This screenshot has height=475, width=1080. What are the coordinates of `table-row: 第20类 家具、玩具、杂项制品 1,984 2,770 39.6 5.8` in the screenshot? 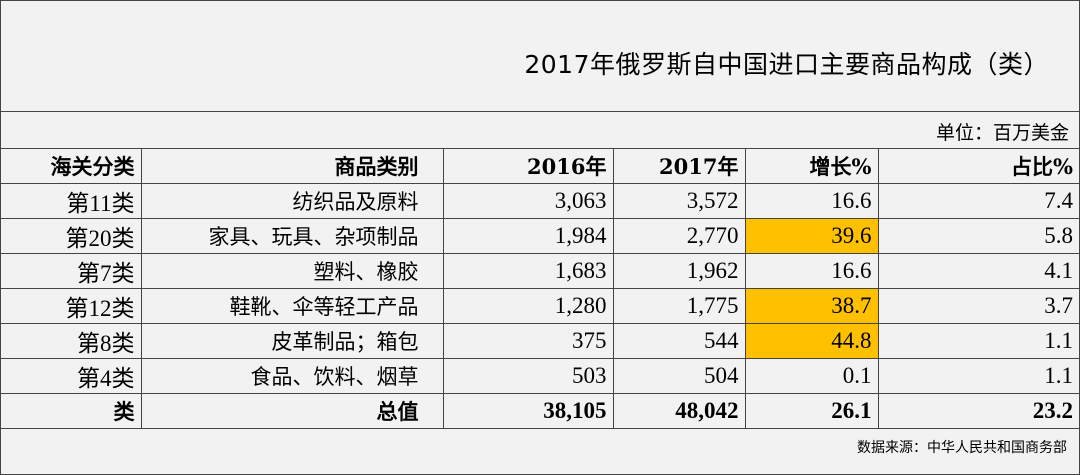 It's located at (540, 236).